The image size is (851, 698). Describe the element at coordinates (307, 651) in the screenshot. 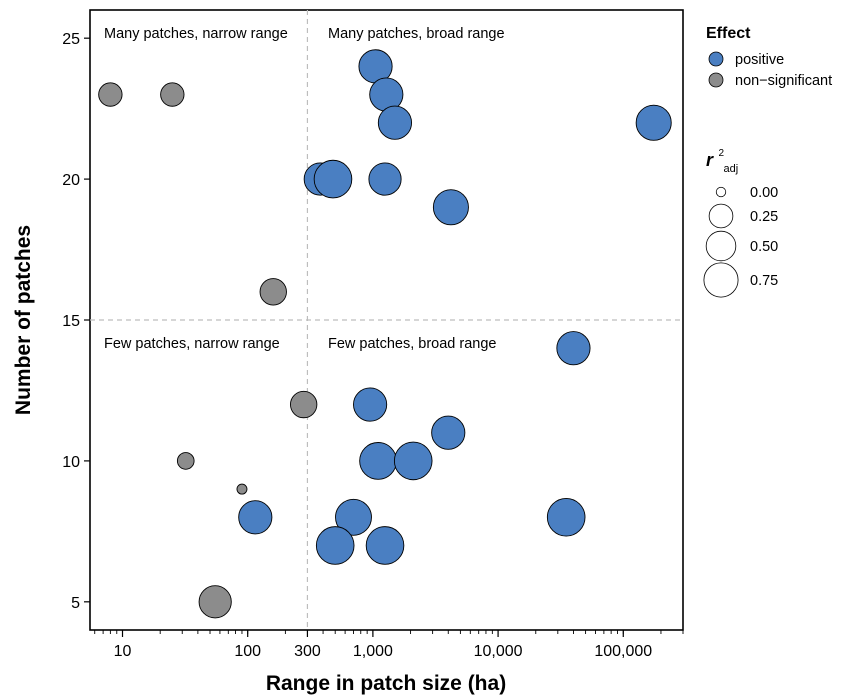

I see `x-tick-label: 300` at that location.